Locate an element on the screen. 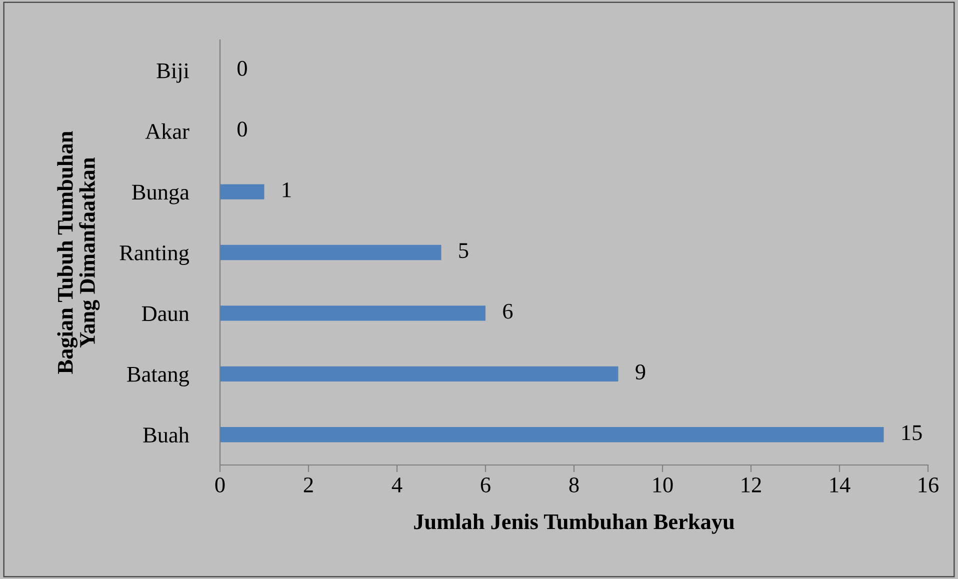 This screenshot has height=579, width=958. x-tick-label: 0 is located at coordinates (220, 484).